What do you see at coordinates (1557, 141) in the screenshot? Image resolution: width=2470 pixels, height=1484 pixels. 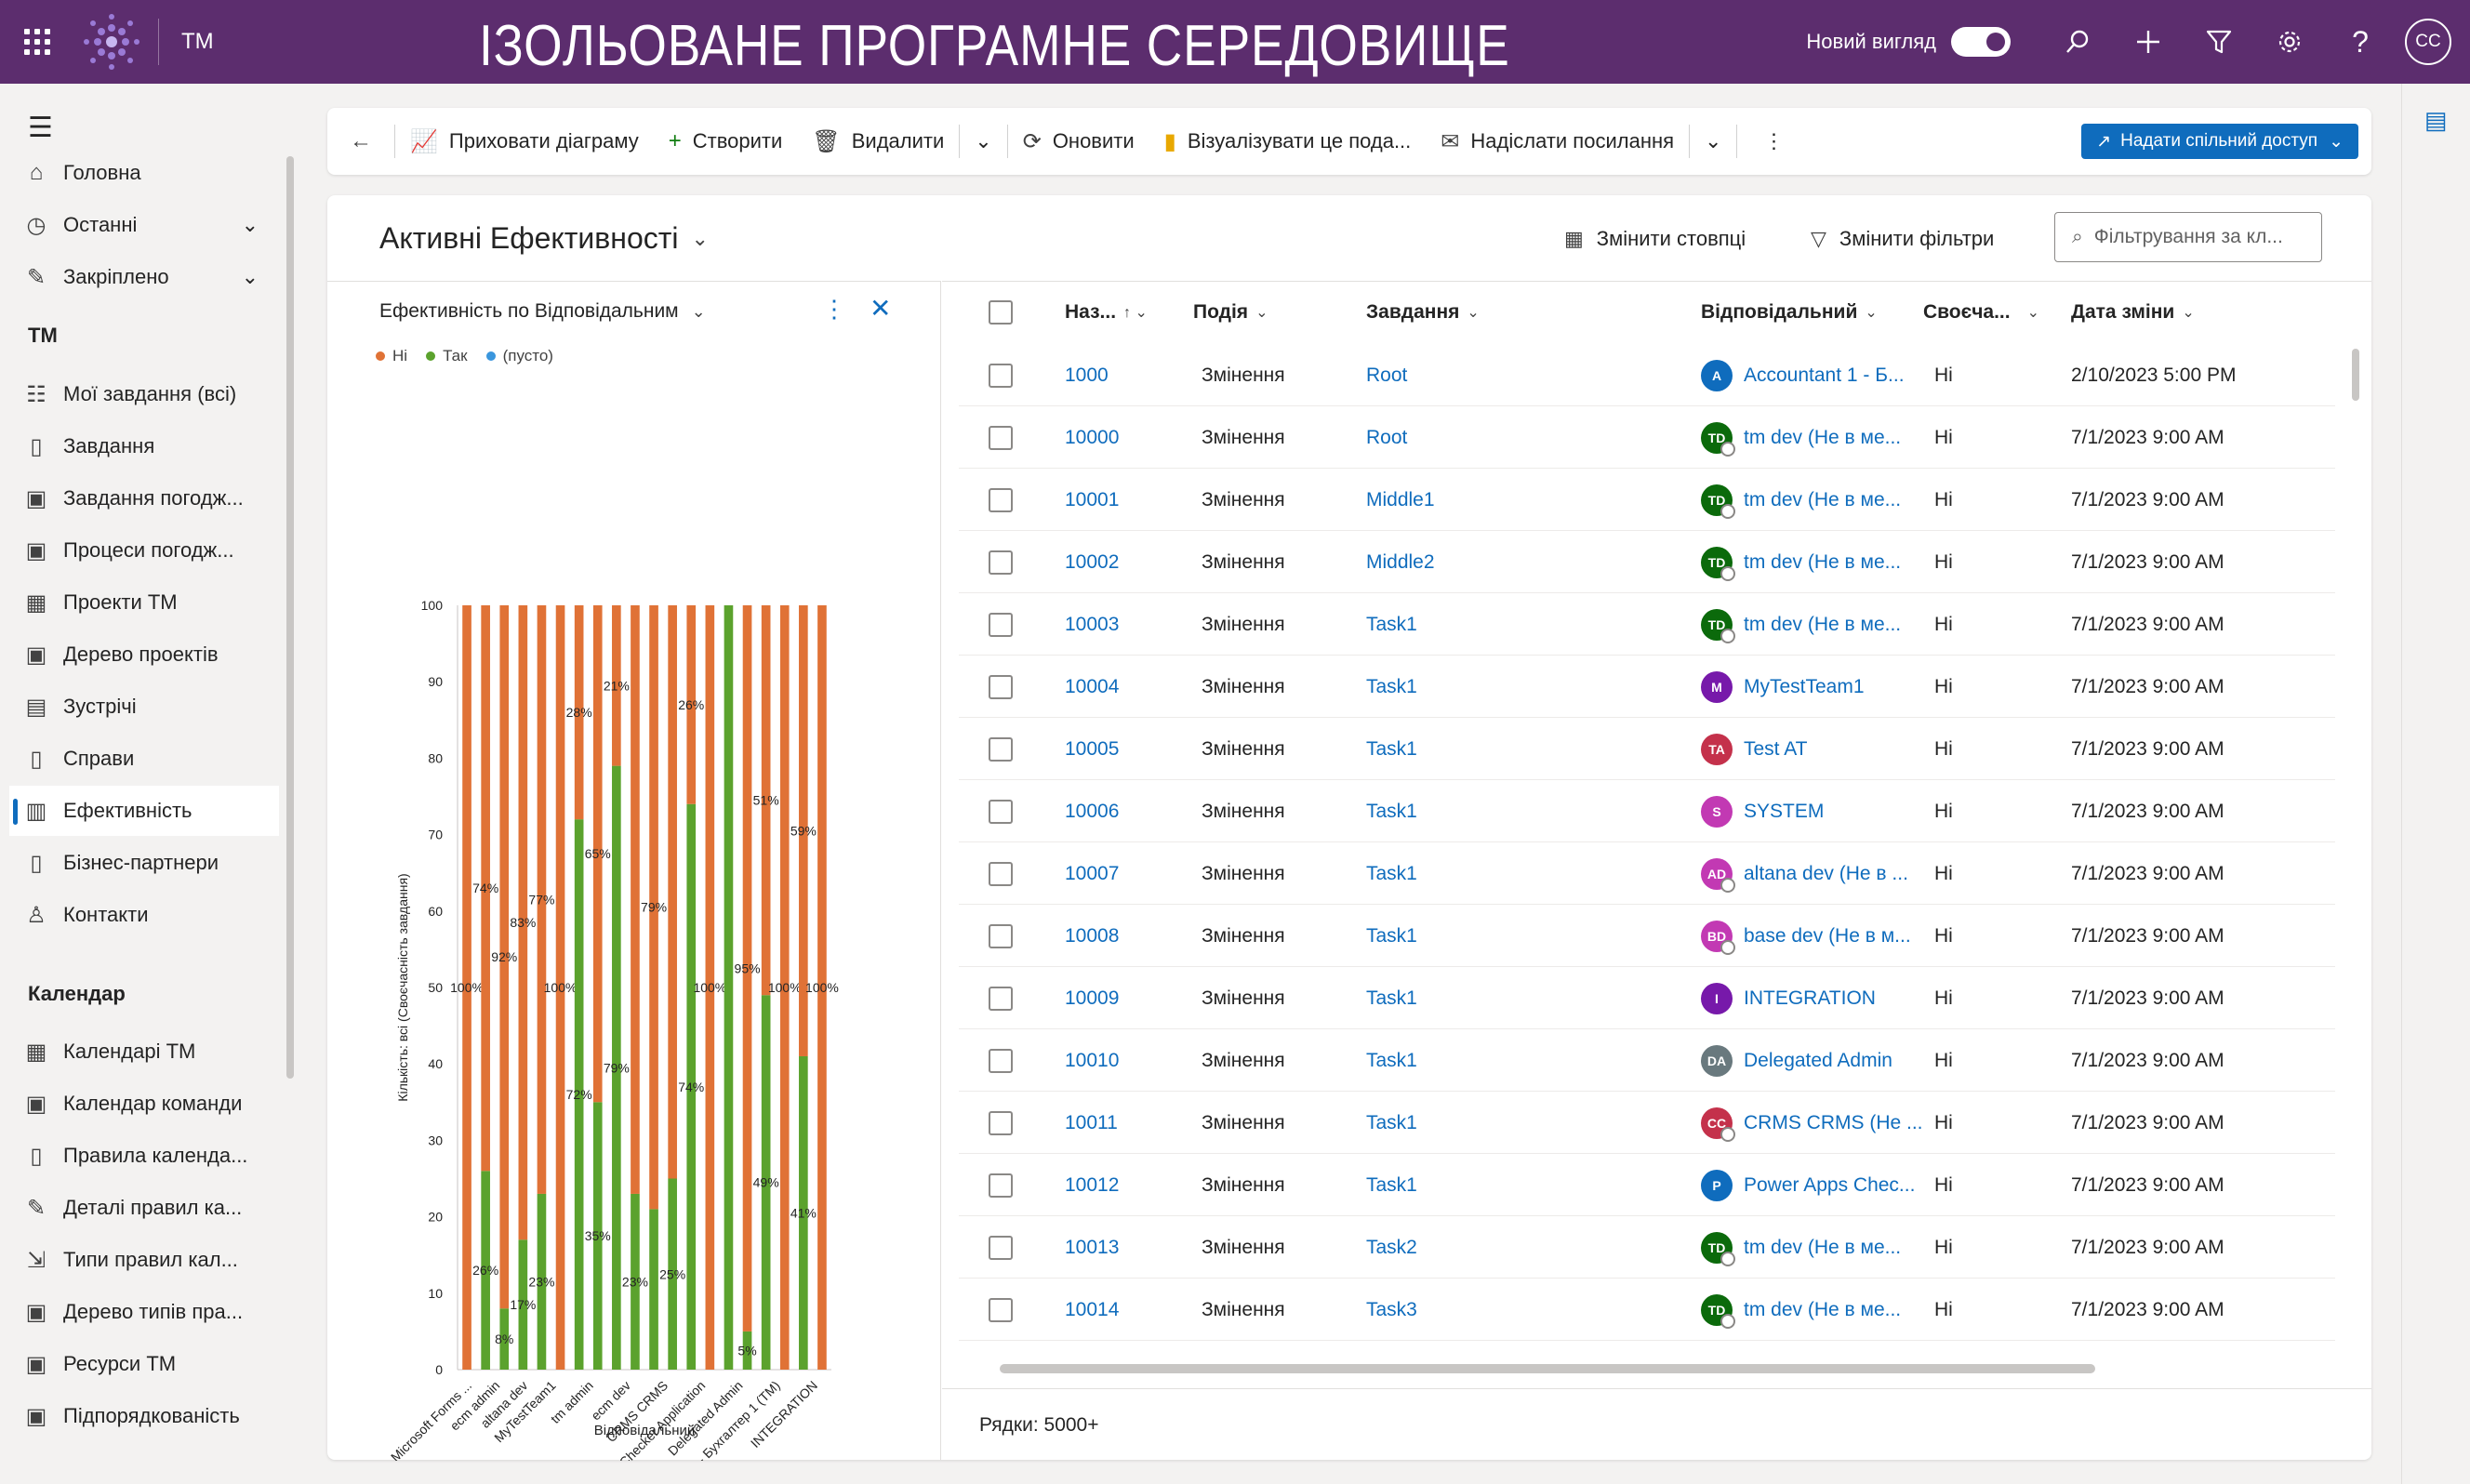 I see `send-link-button: ✉ Надіслати посилання` at bounding box center [1557, 141].